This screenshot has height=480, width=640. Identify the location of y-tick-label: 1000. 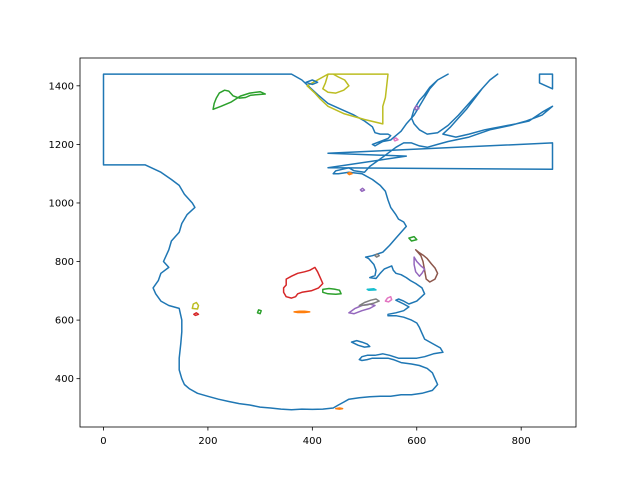
(61, 203).